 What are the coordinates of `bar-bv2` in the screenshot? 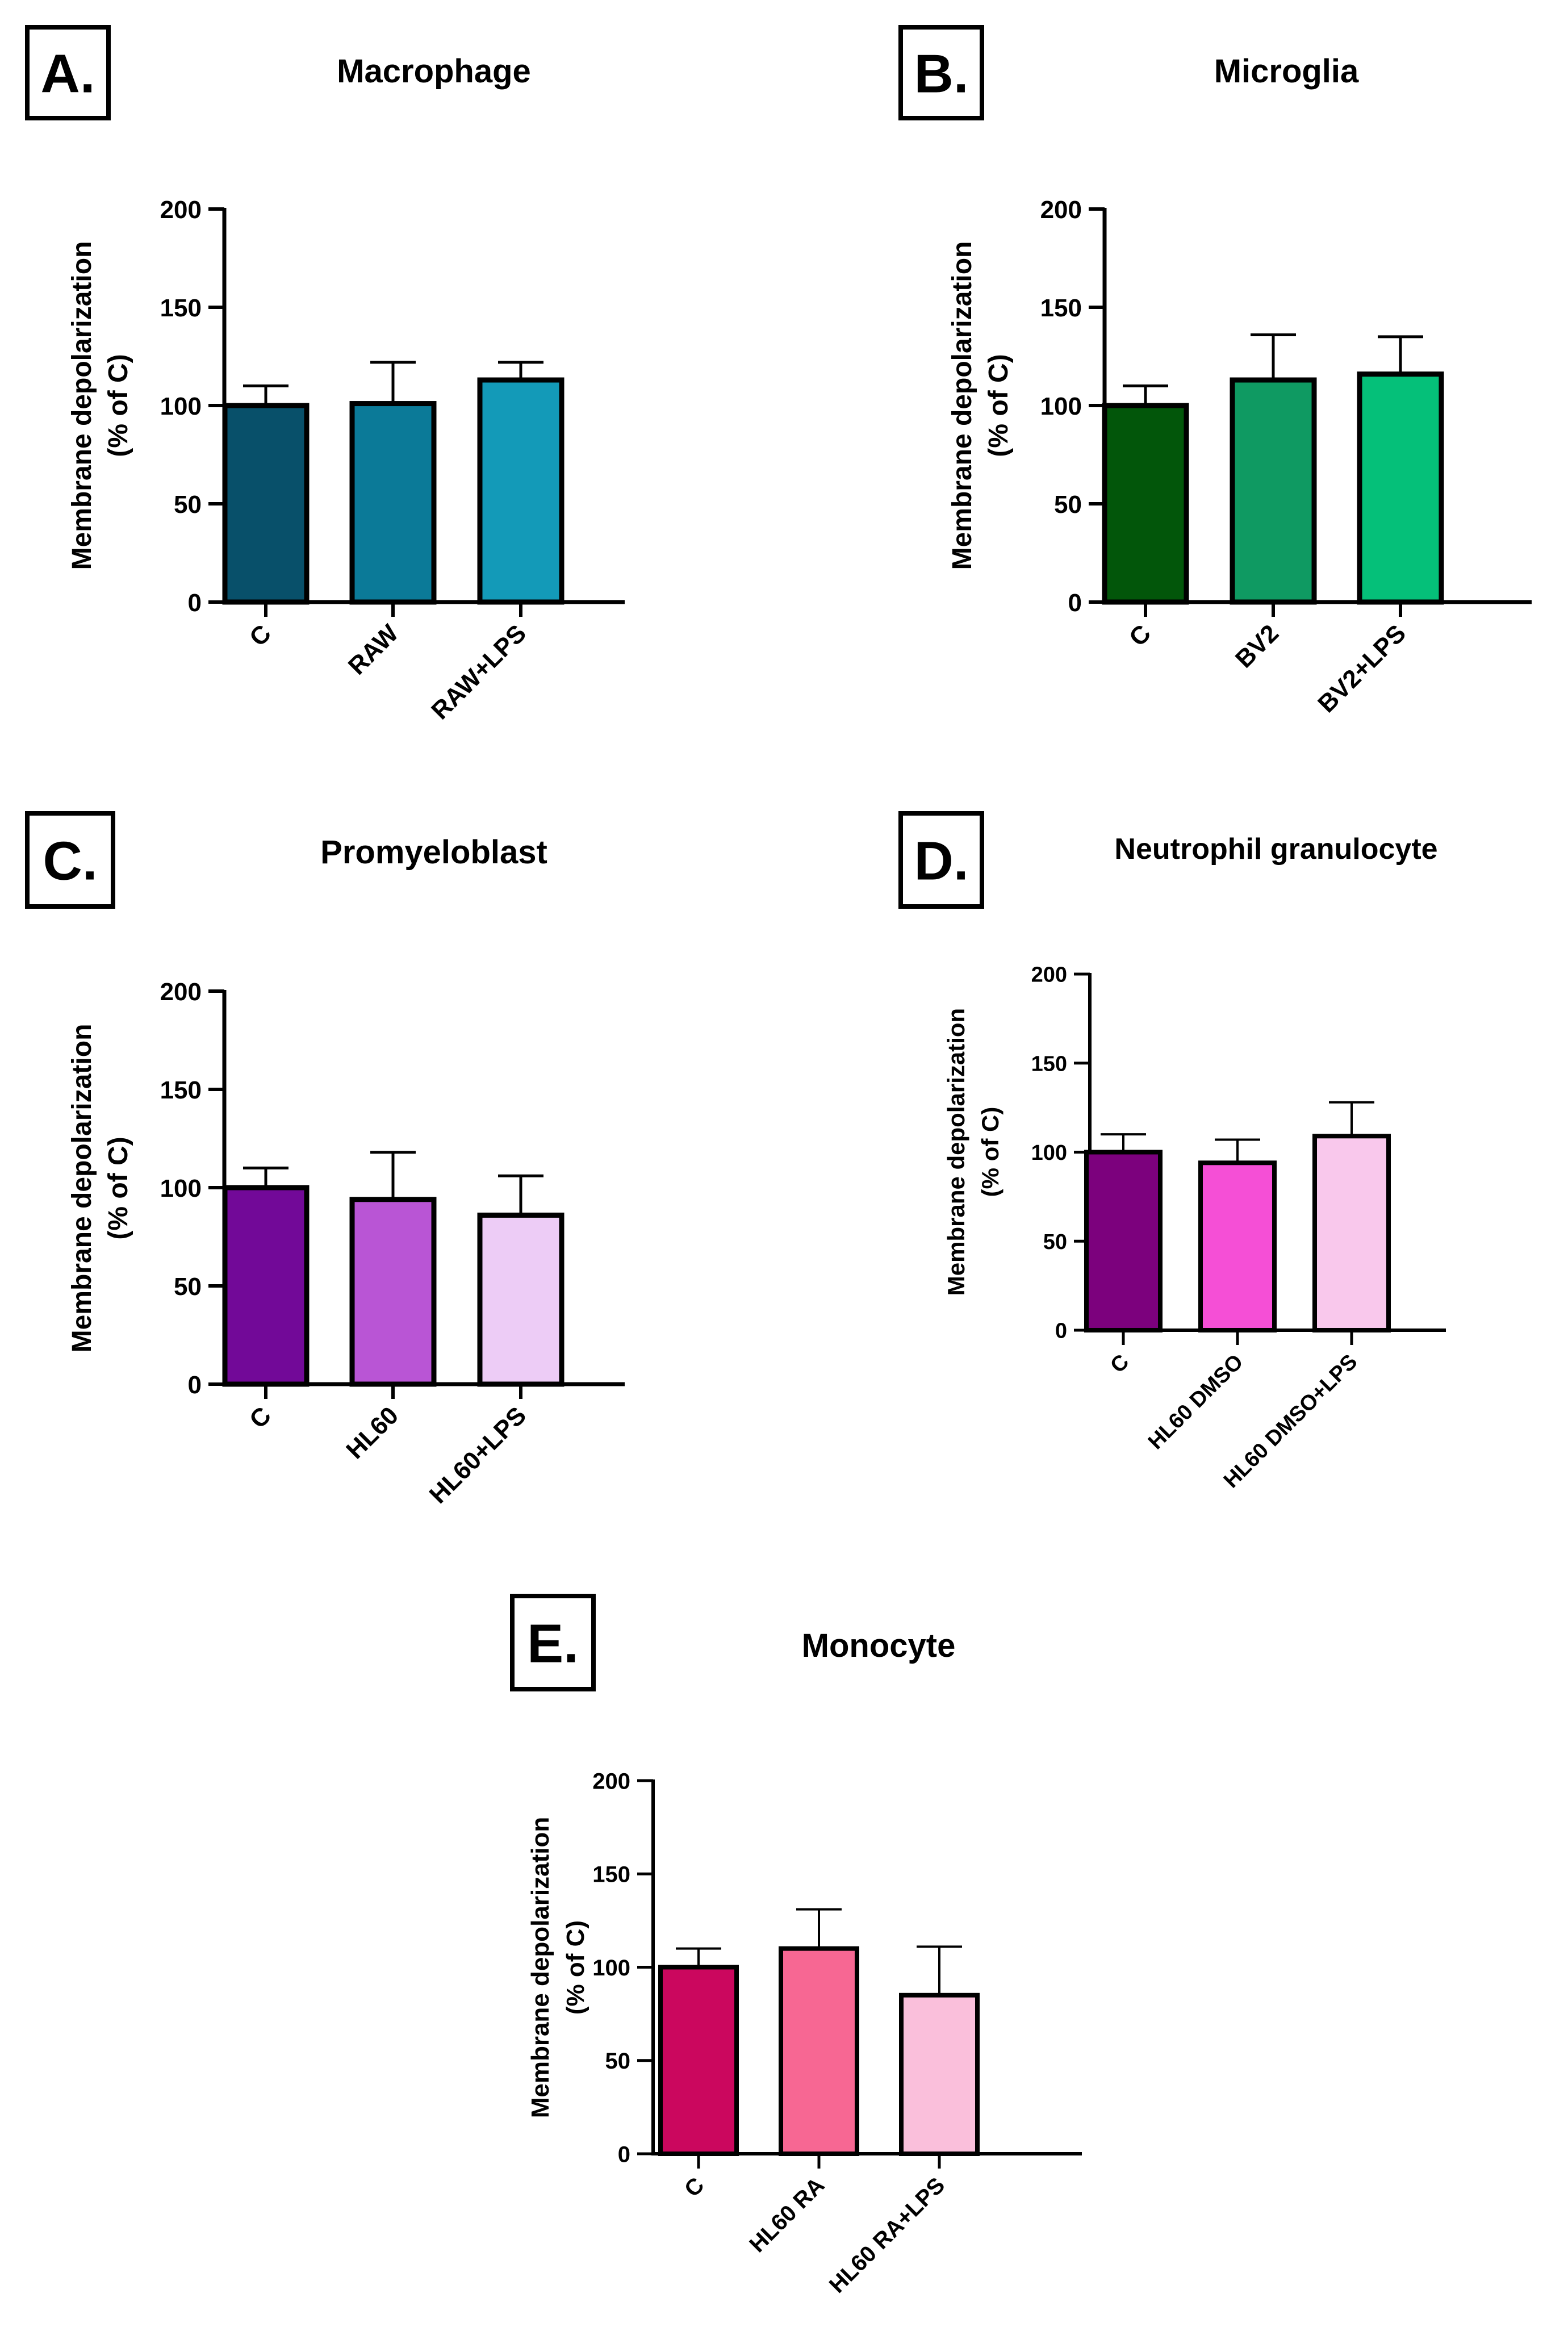 It's located at (1274, 491).